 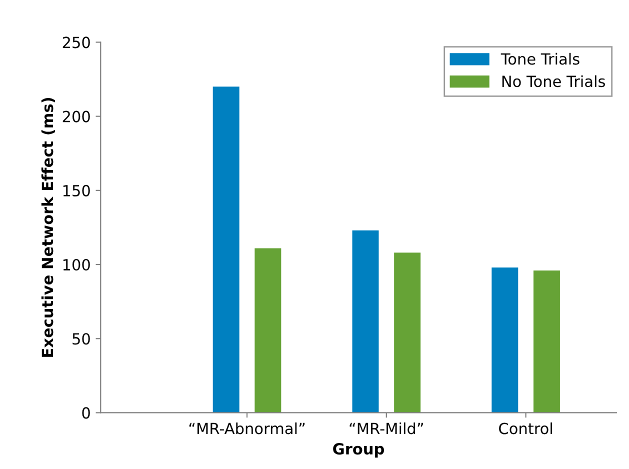 What do you see at coordinates (525, 428) in the screenshot?
I see `x-tick-label: Control` at bounding box center [525, 428].